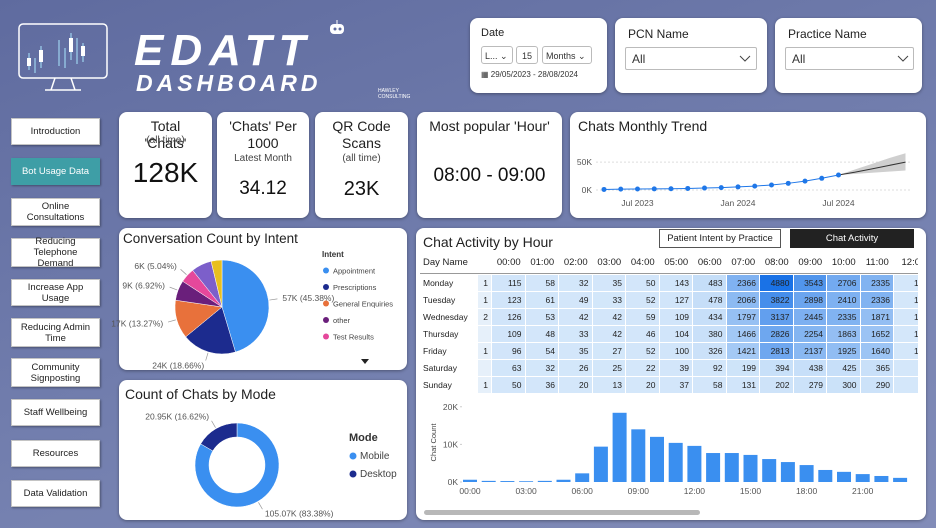 The height and width of the screenshot is (528, 936). I want to click on table-cell: 15, so click(906, 317).